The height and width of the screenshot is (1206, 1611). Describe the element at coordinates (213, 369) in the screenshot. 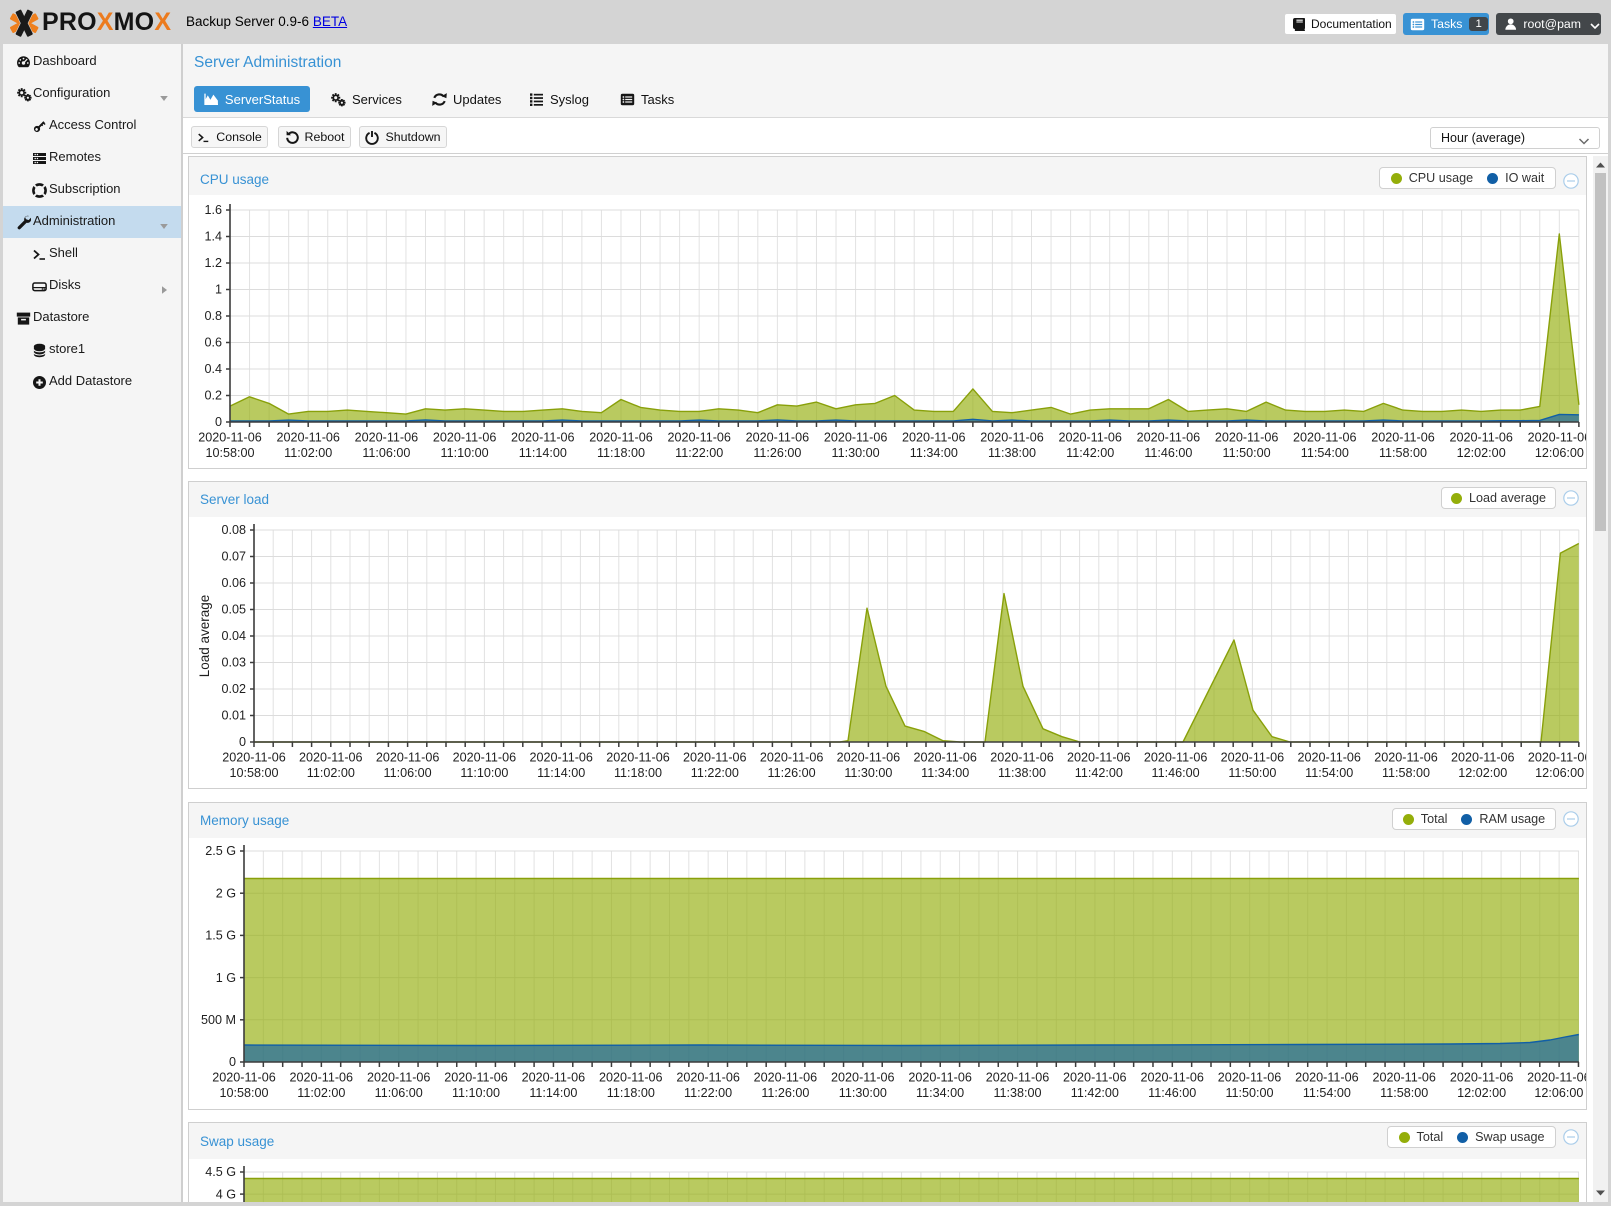

I see `svg-text: 0.4` at that location.